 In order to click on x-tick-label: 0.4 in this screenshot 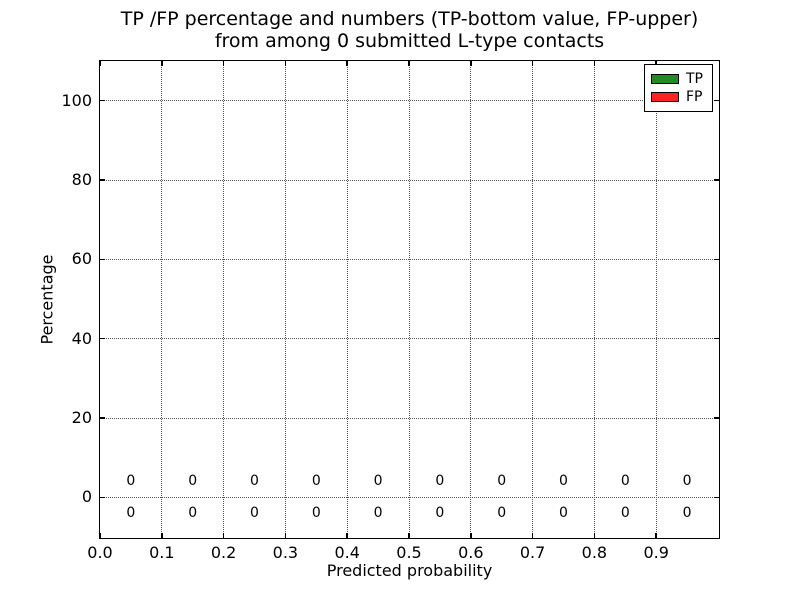, I will do `click(347, 552)`.